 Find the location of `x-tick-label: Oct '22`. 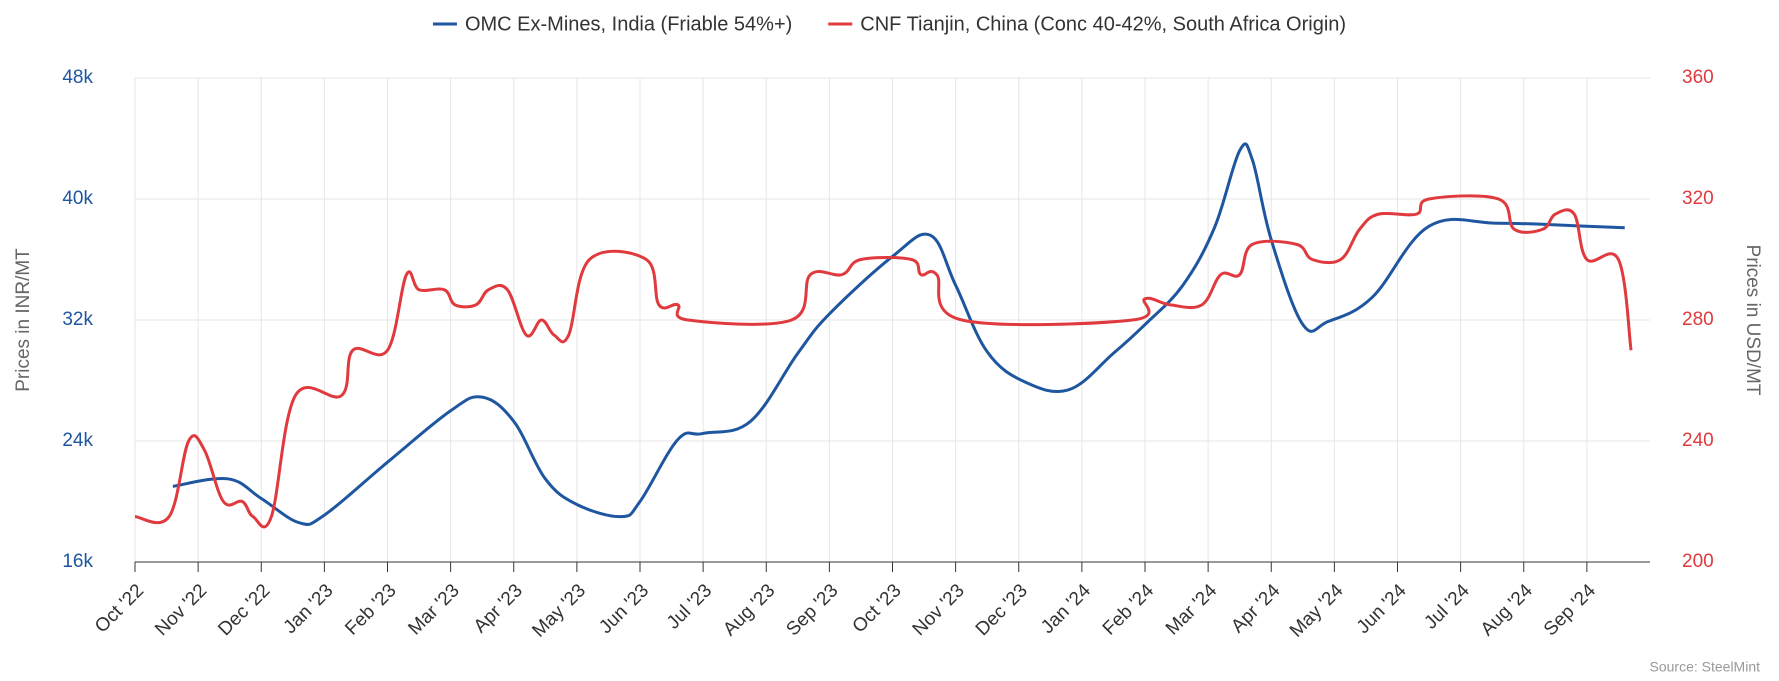

x-tick-label: Oct '22 is located at coordinates (119, 608).